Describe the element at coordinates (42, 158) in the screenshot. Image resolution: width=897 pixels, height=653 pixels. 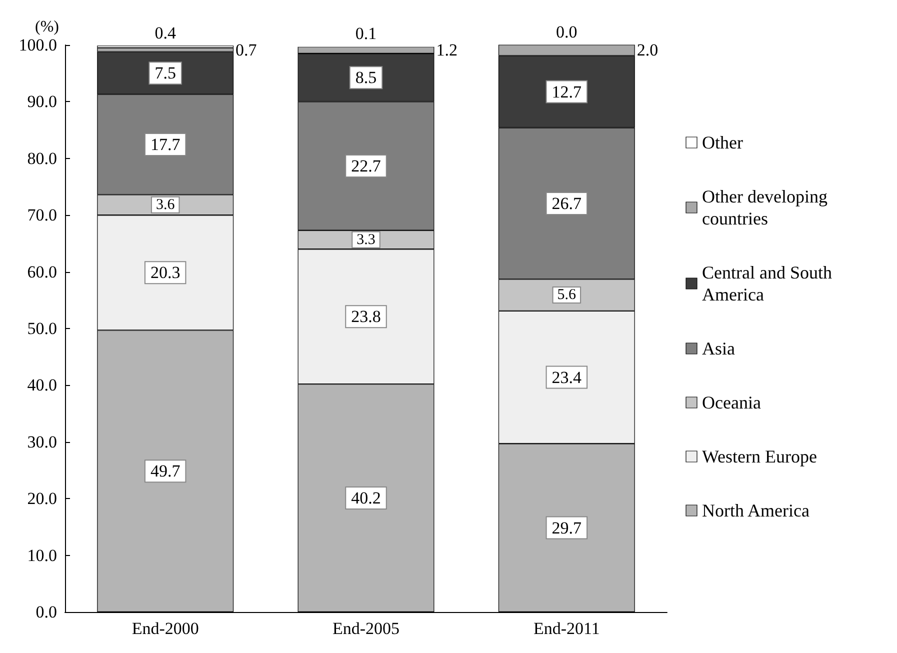
I see `y-tick-label: 80.0` at that location.